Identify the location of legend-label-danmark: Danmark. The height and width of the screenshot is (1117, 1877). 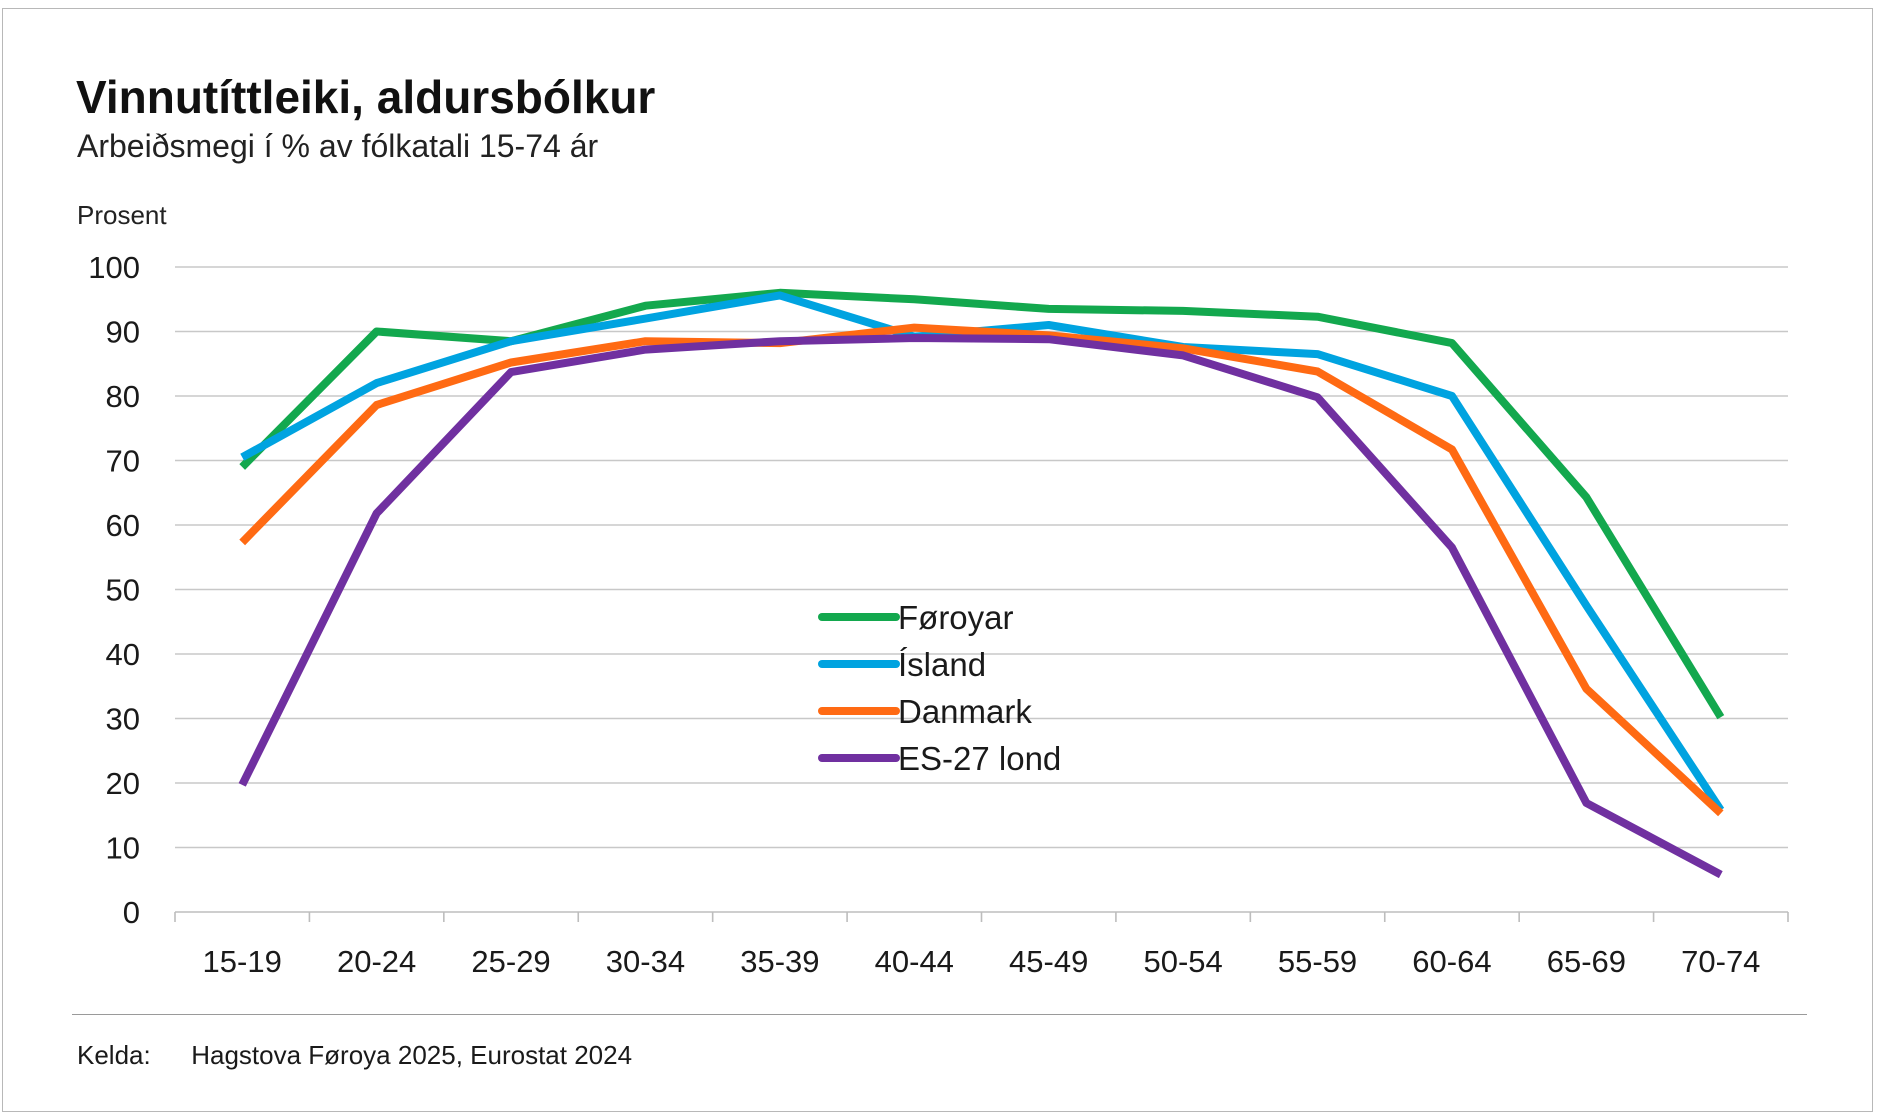
(965, 711).